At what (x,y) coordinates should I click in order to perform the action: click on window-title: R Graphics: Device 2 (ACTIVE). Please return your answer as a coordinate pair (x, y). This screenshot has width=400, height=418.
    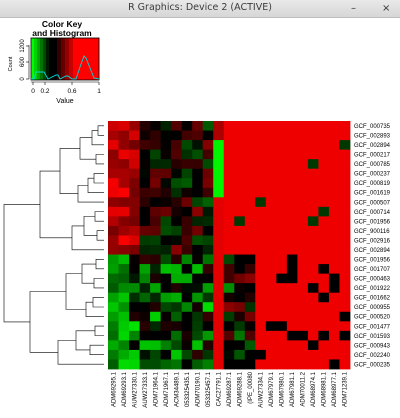
    Looking at the image, I should click on (200, 7).